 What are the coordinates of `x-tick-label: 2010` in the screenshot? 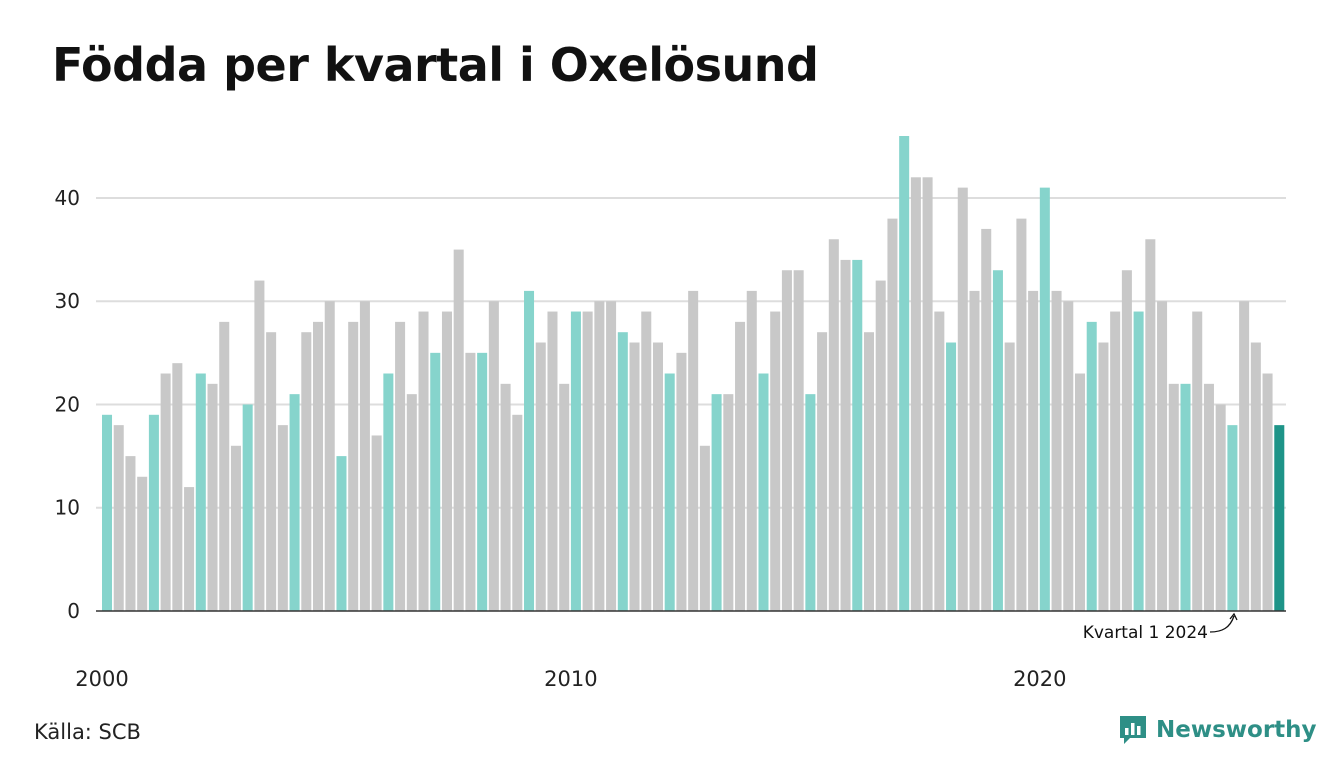 It's located at (570, 679).